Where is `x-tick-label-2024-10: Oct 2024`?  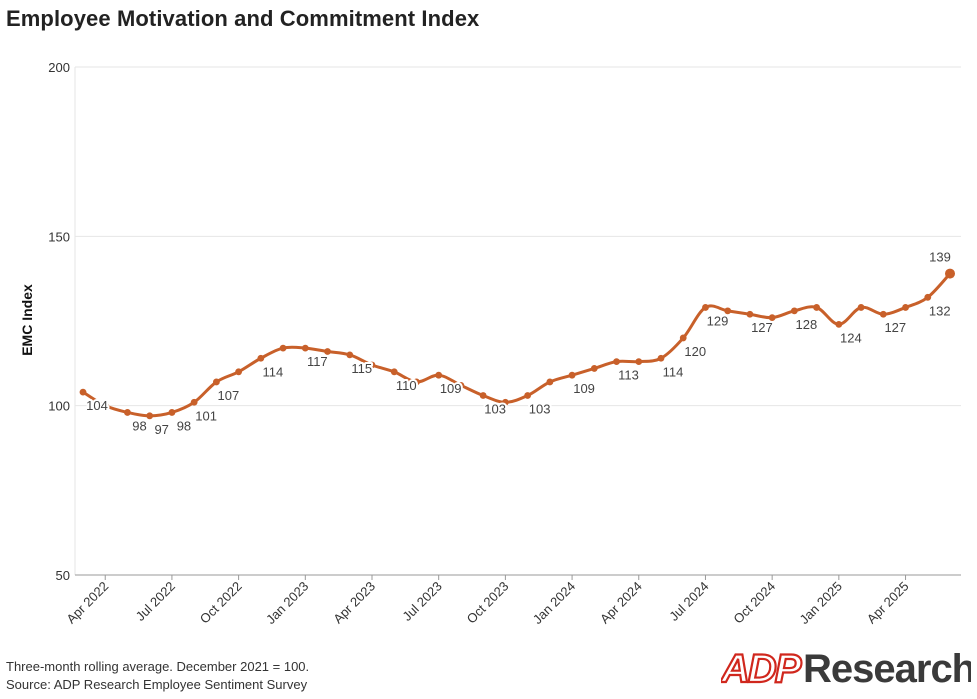
x-tick-label-2024-10: Oct 2024 is located at coordinates (754, 603).